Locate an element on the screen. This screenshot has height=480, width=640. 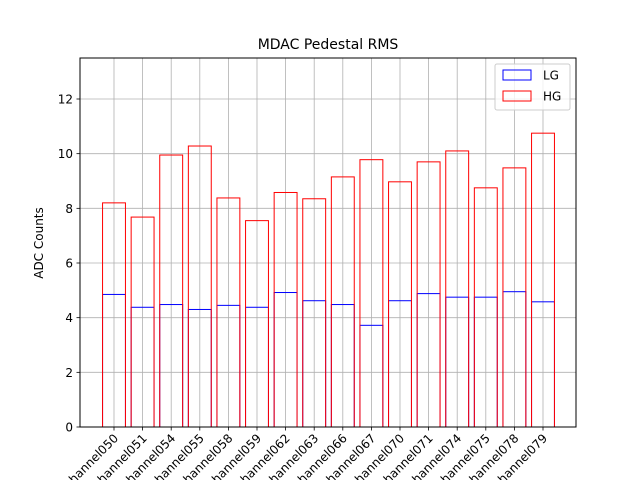
legend-swatch-lg is located at coordinates (517, 75).